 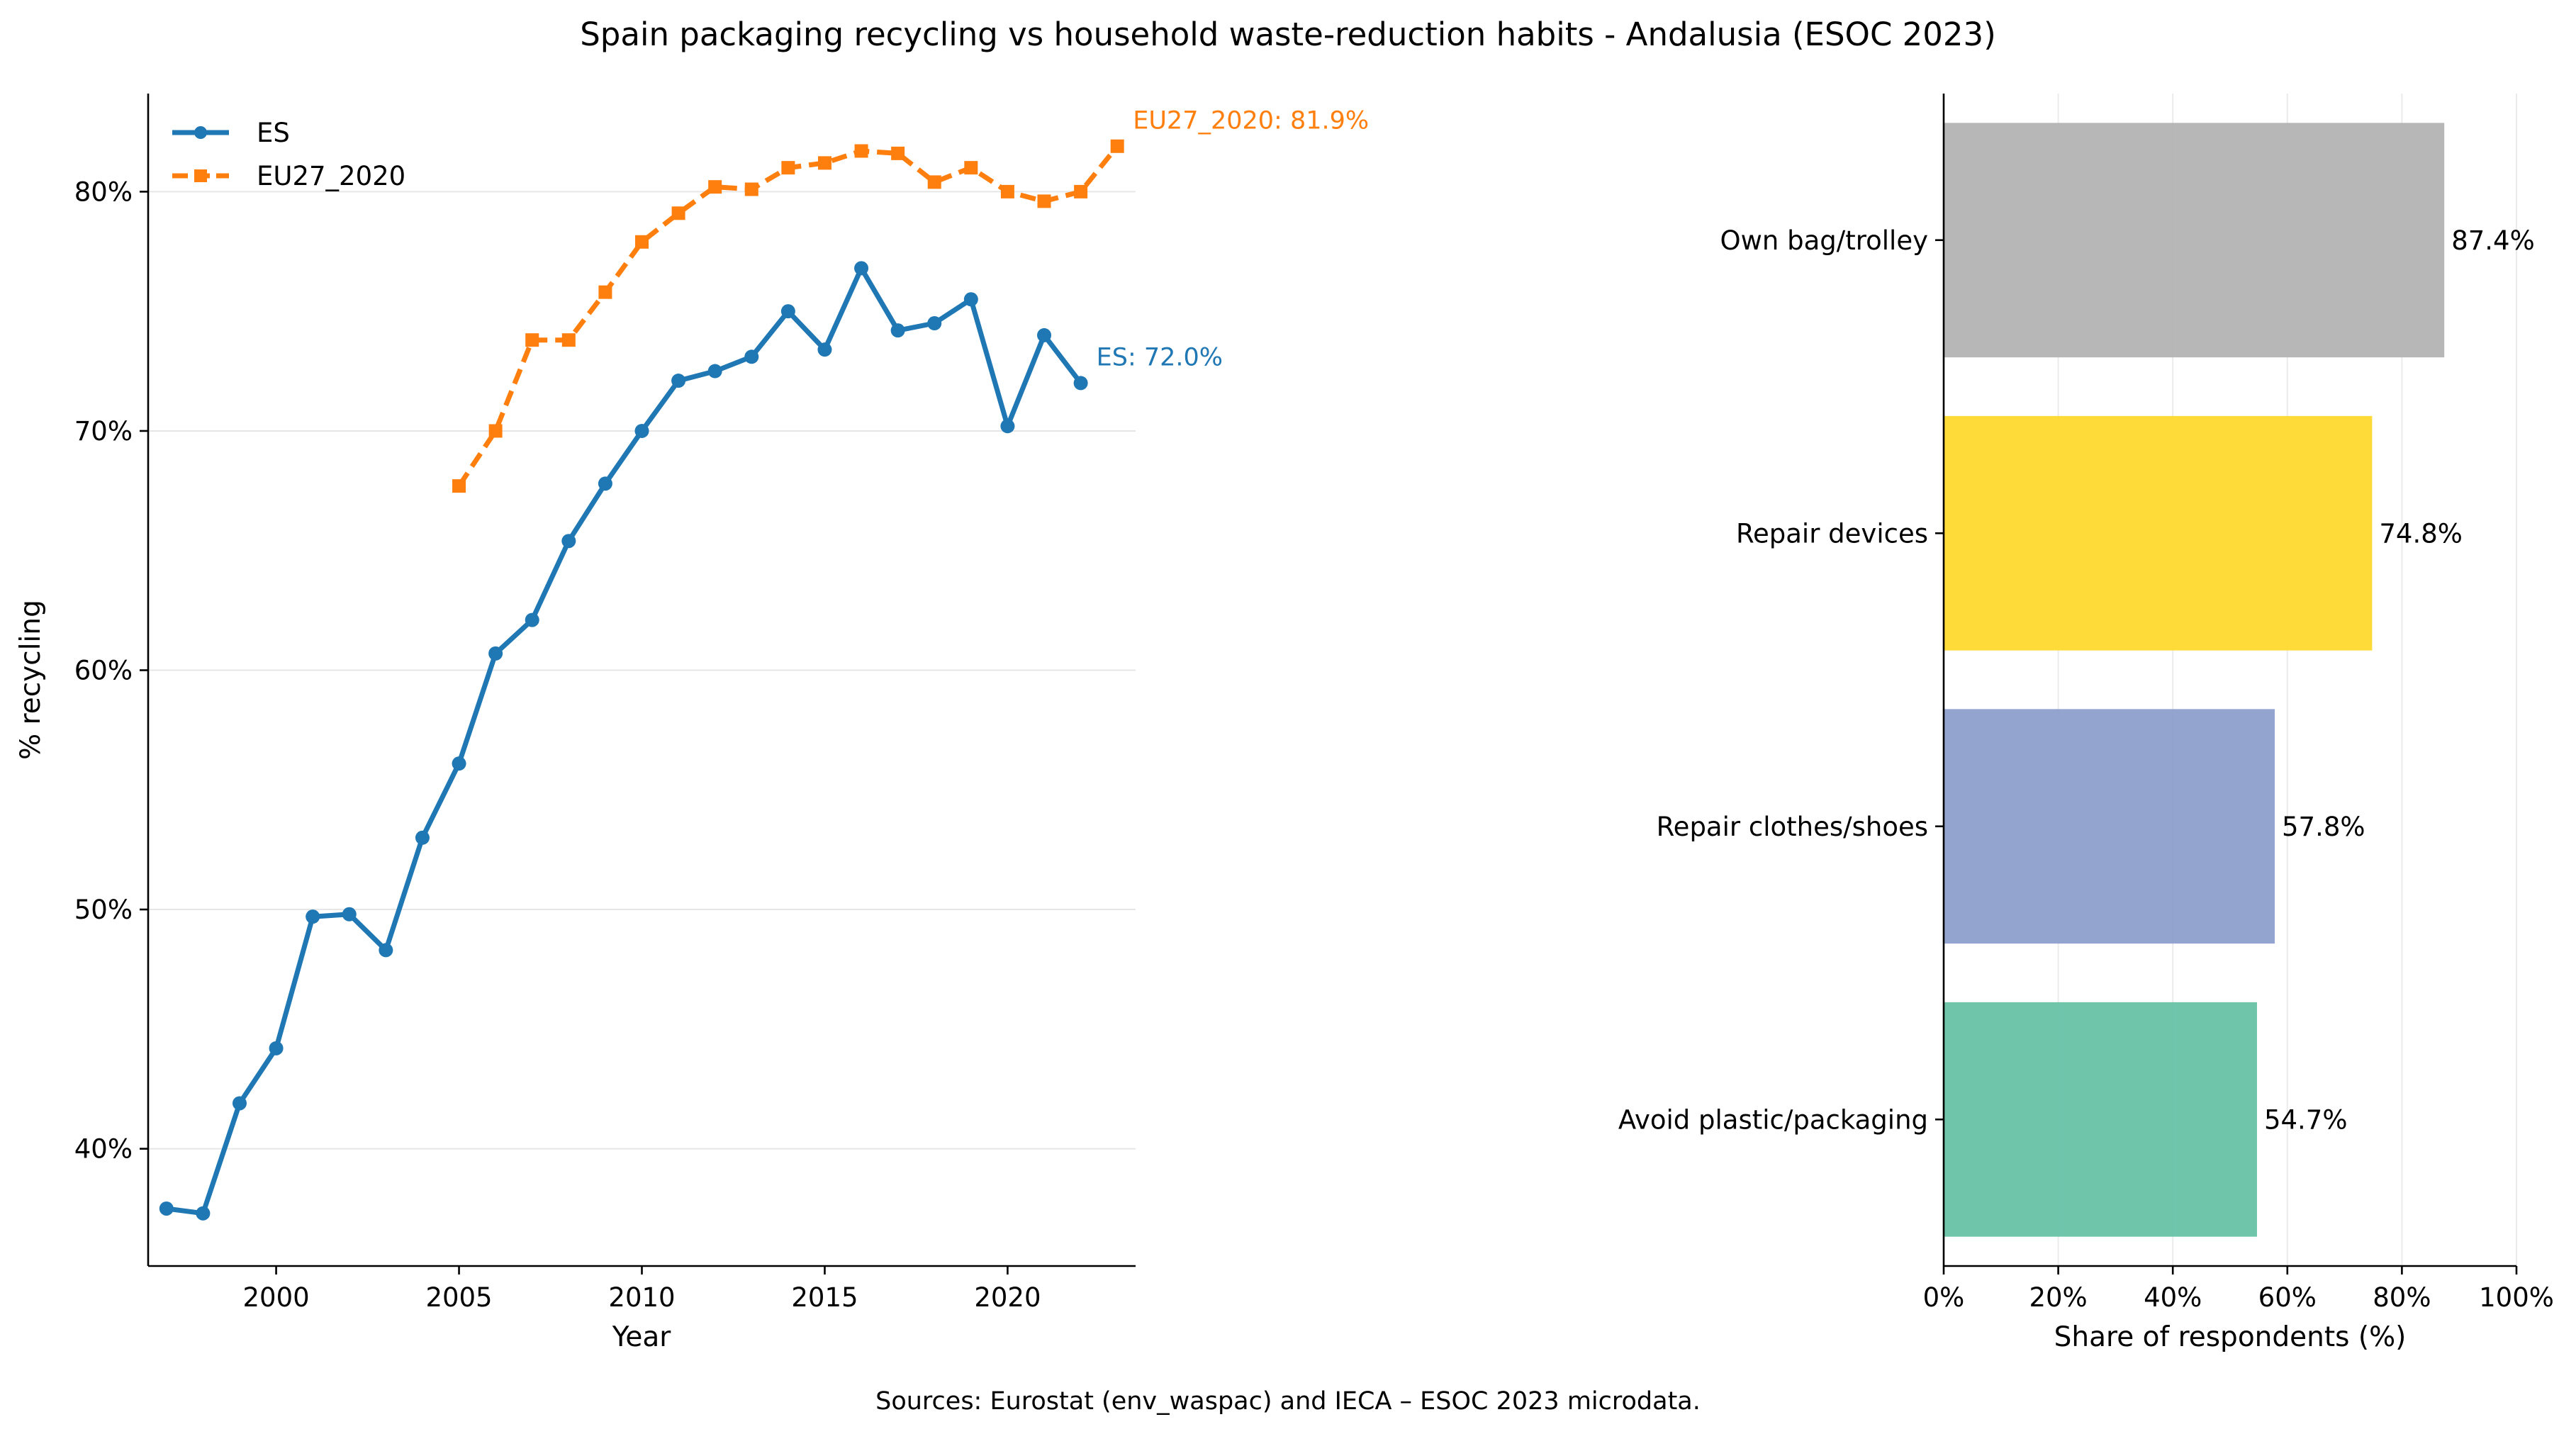 I want to click on y-tick-label: 70%, so click(x=104, y=431).